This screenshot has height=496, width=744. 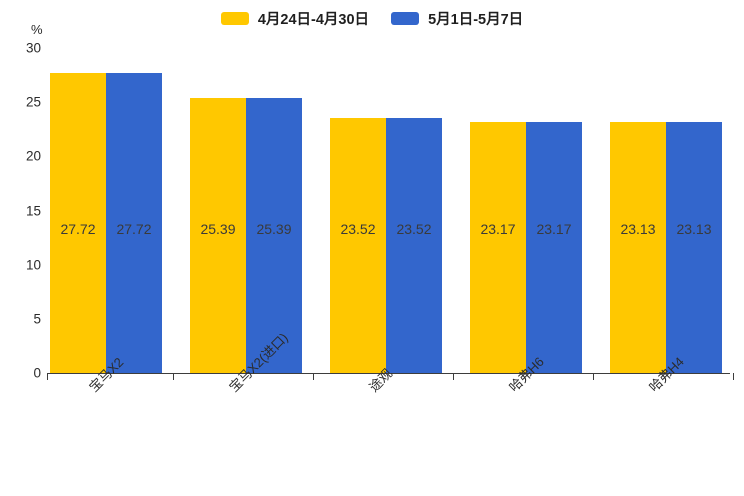 I want to click on bar-series-1: 25.39, so click(x=218, y=235).